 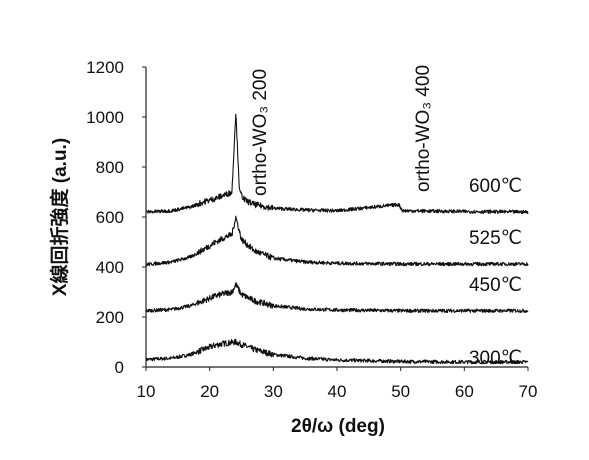 I want to click on series-label-0: 300℃, so click(x=495, y=358).